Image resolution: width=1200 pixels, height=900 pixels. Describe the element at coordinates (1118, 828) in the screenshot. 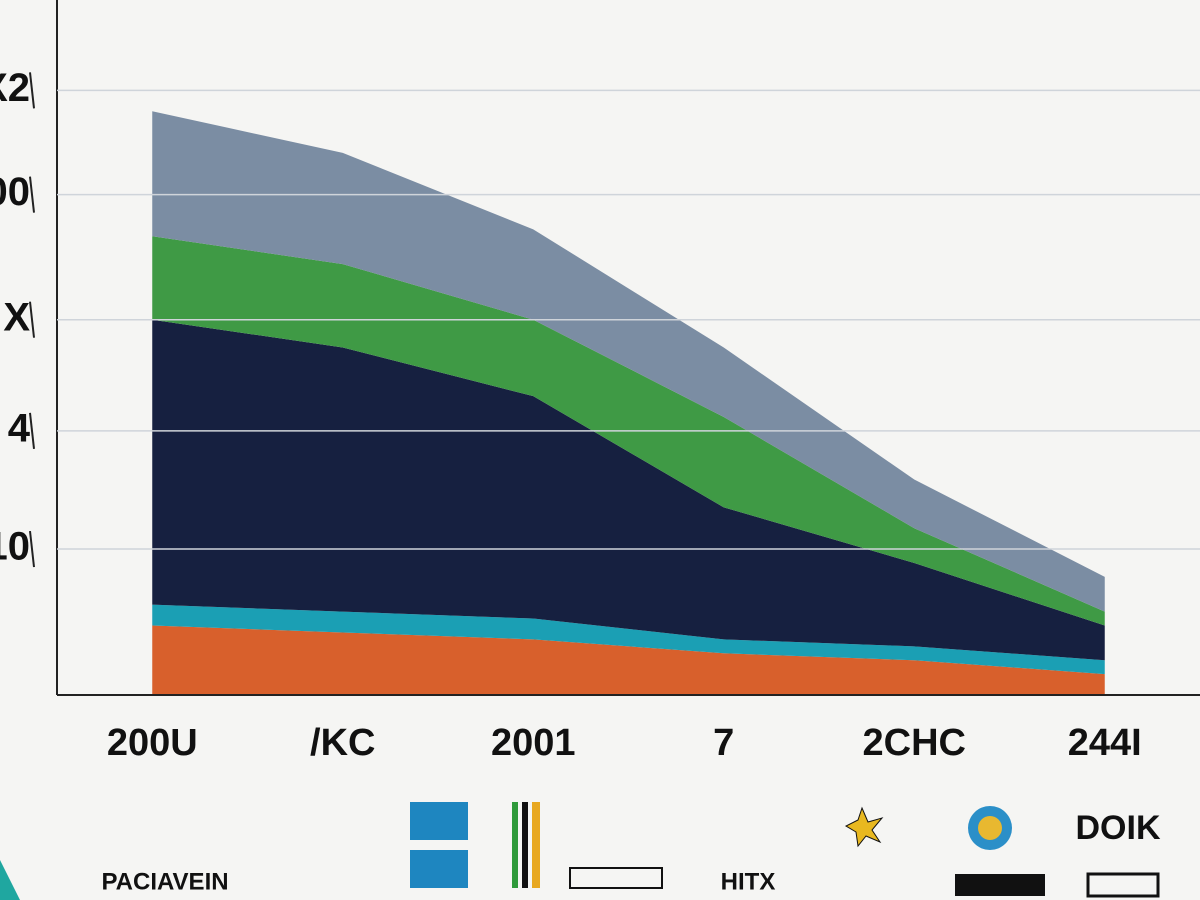

I see `legend-text: DOIK` at that location.